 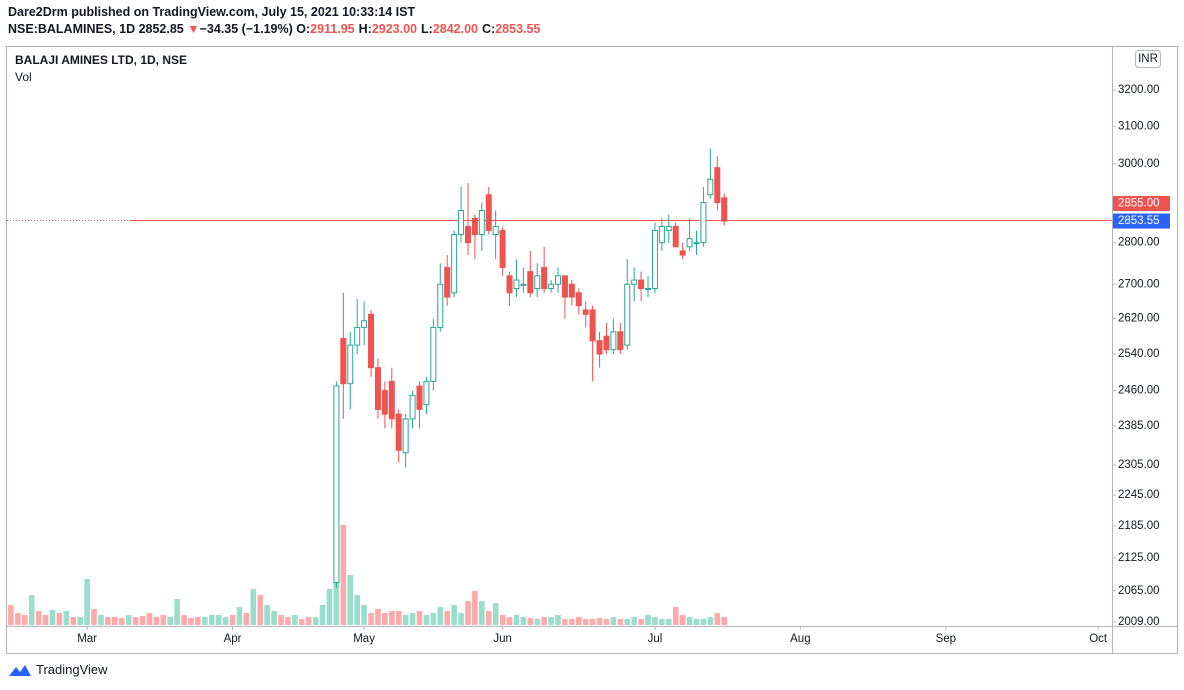 What do you see at coordinates (1139, 203) in the screenshot?
I see `price-label: 2855.00` at bounding box center [1139, 203].